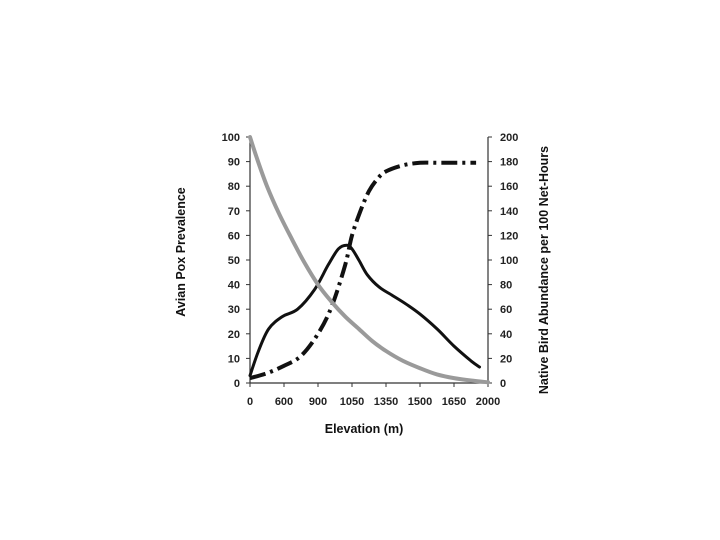 Image resolution: width=720 pixels, height=540 pixels. I want to click on series-pox-solid-line, so click(364, 310).